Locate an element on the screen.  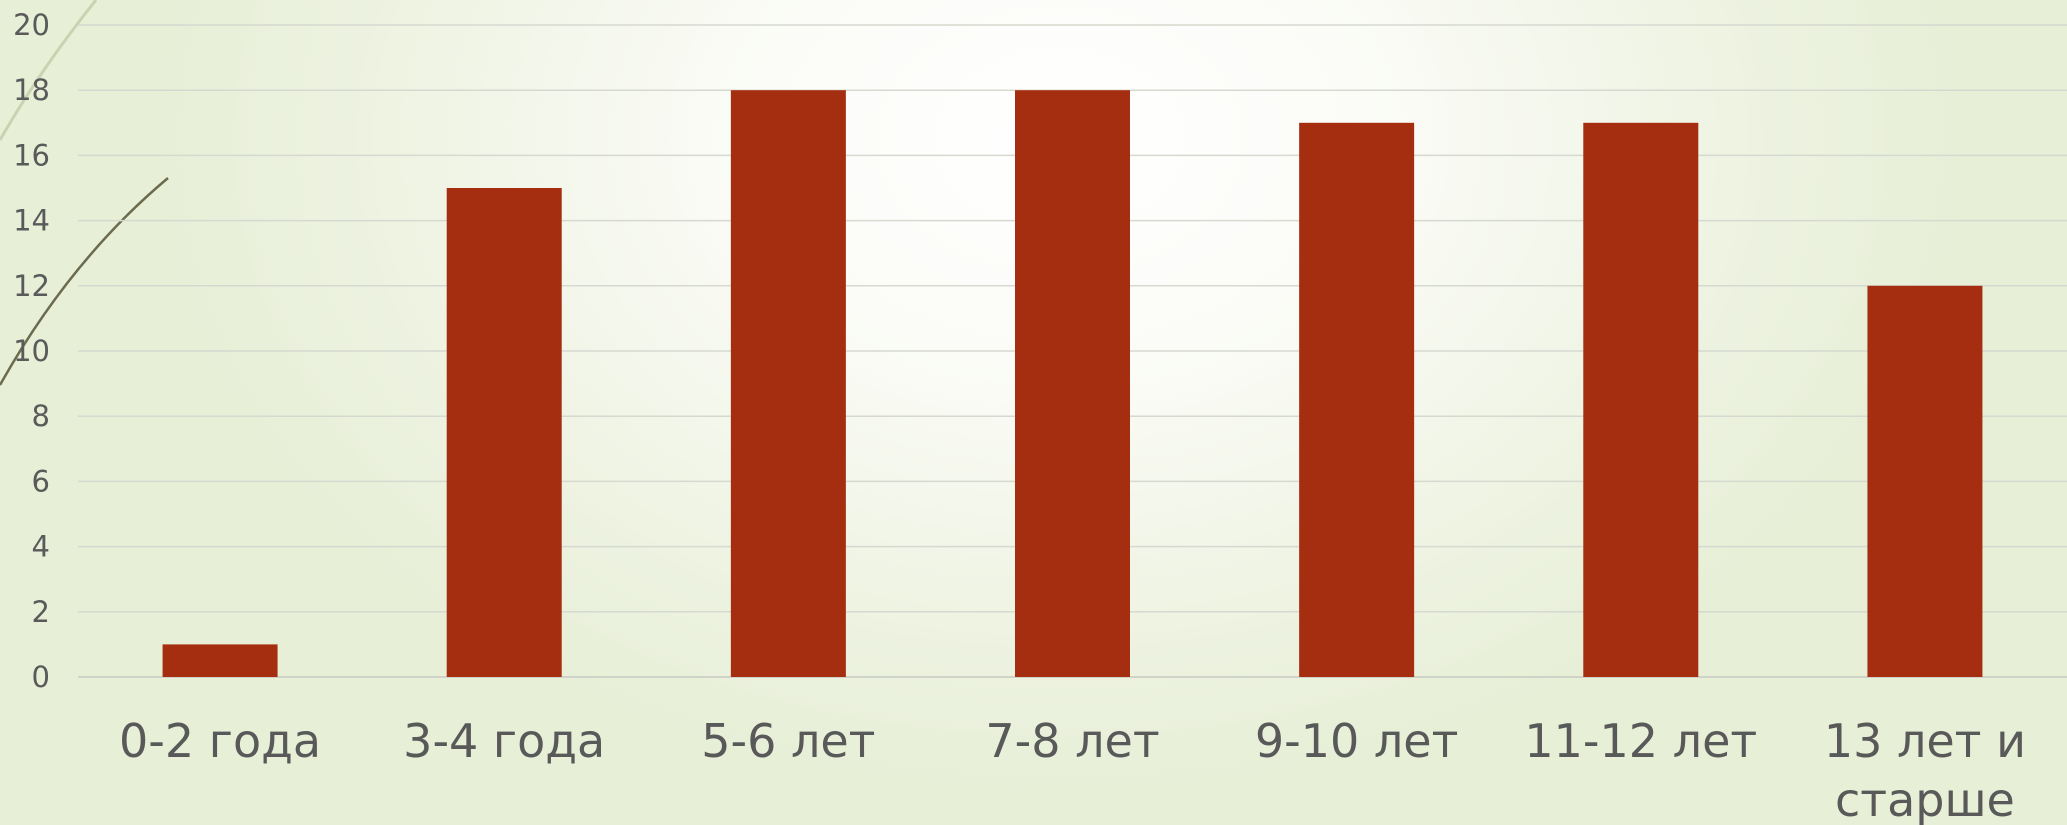
x-tick-label-line: 3-4 года is located at coordinates (504, 741).